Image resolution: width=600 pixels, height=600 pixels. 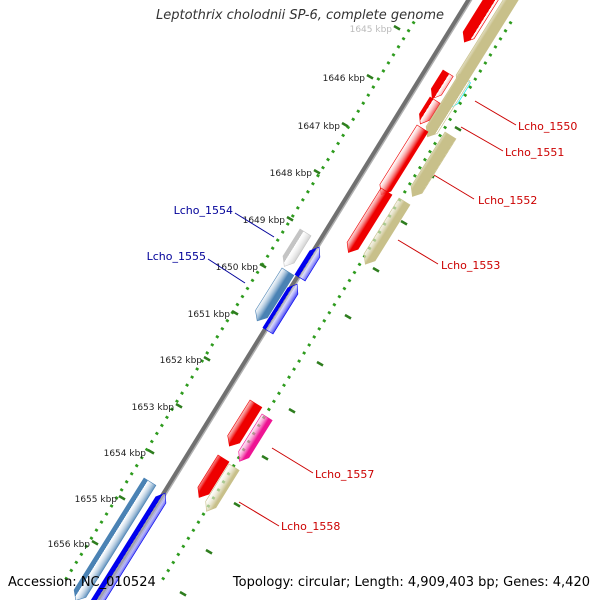 I want to click on steel-gene-arrow, so click(x=275, y=294).